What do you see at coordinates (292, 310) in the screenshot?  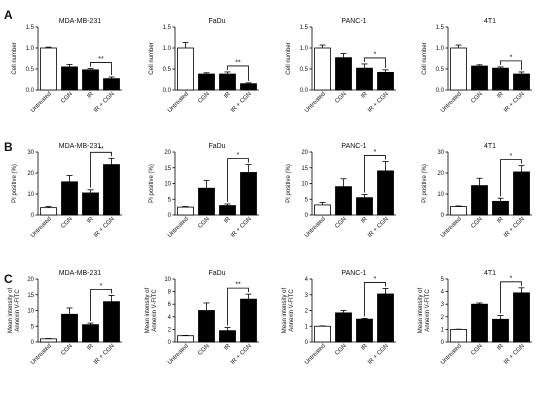 I see `y-axis-label-line: Annexin V-FITC` at bounding box center [292, 310].